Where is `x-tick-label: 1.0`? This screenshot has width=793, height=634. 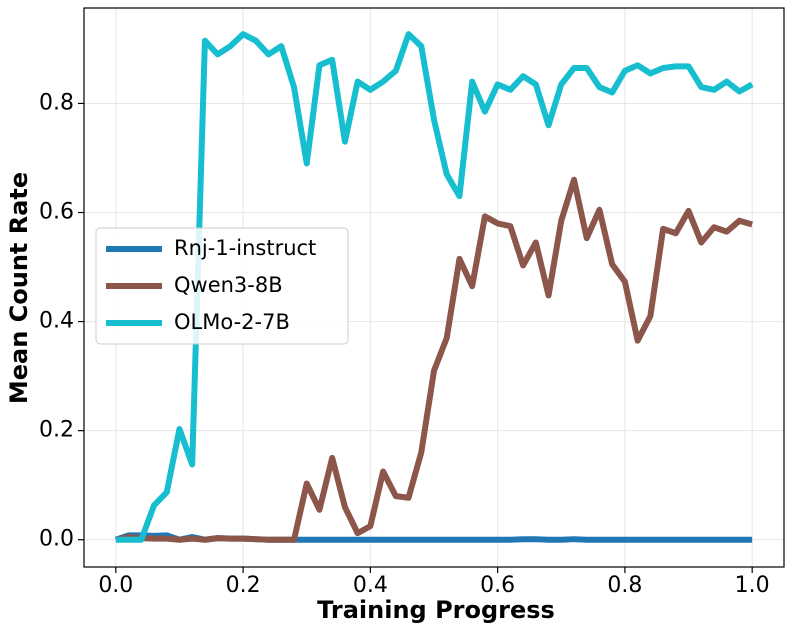
x-tick-label: 1.0 is located at coordinates (752, 585).